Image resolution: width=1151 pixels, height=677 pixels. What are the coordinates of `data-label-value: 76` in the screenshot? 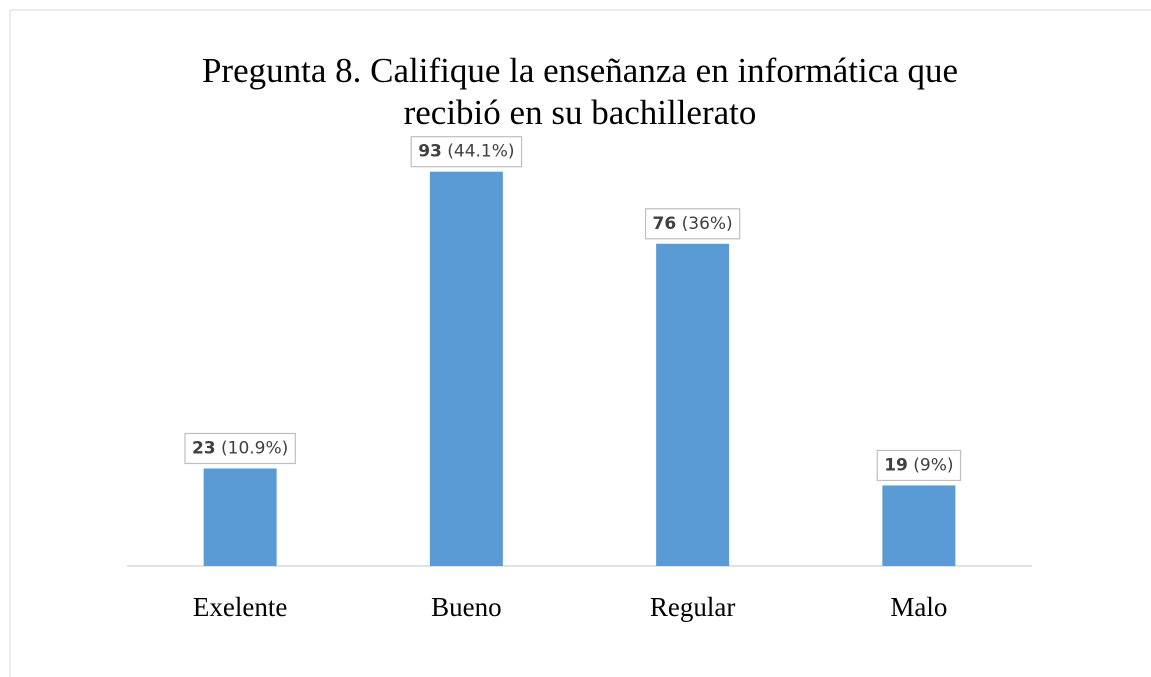 It's located at (665, 224).